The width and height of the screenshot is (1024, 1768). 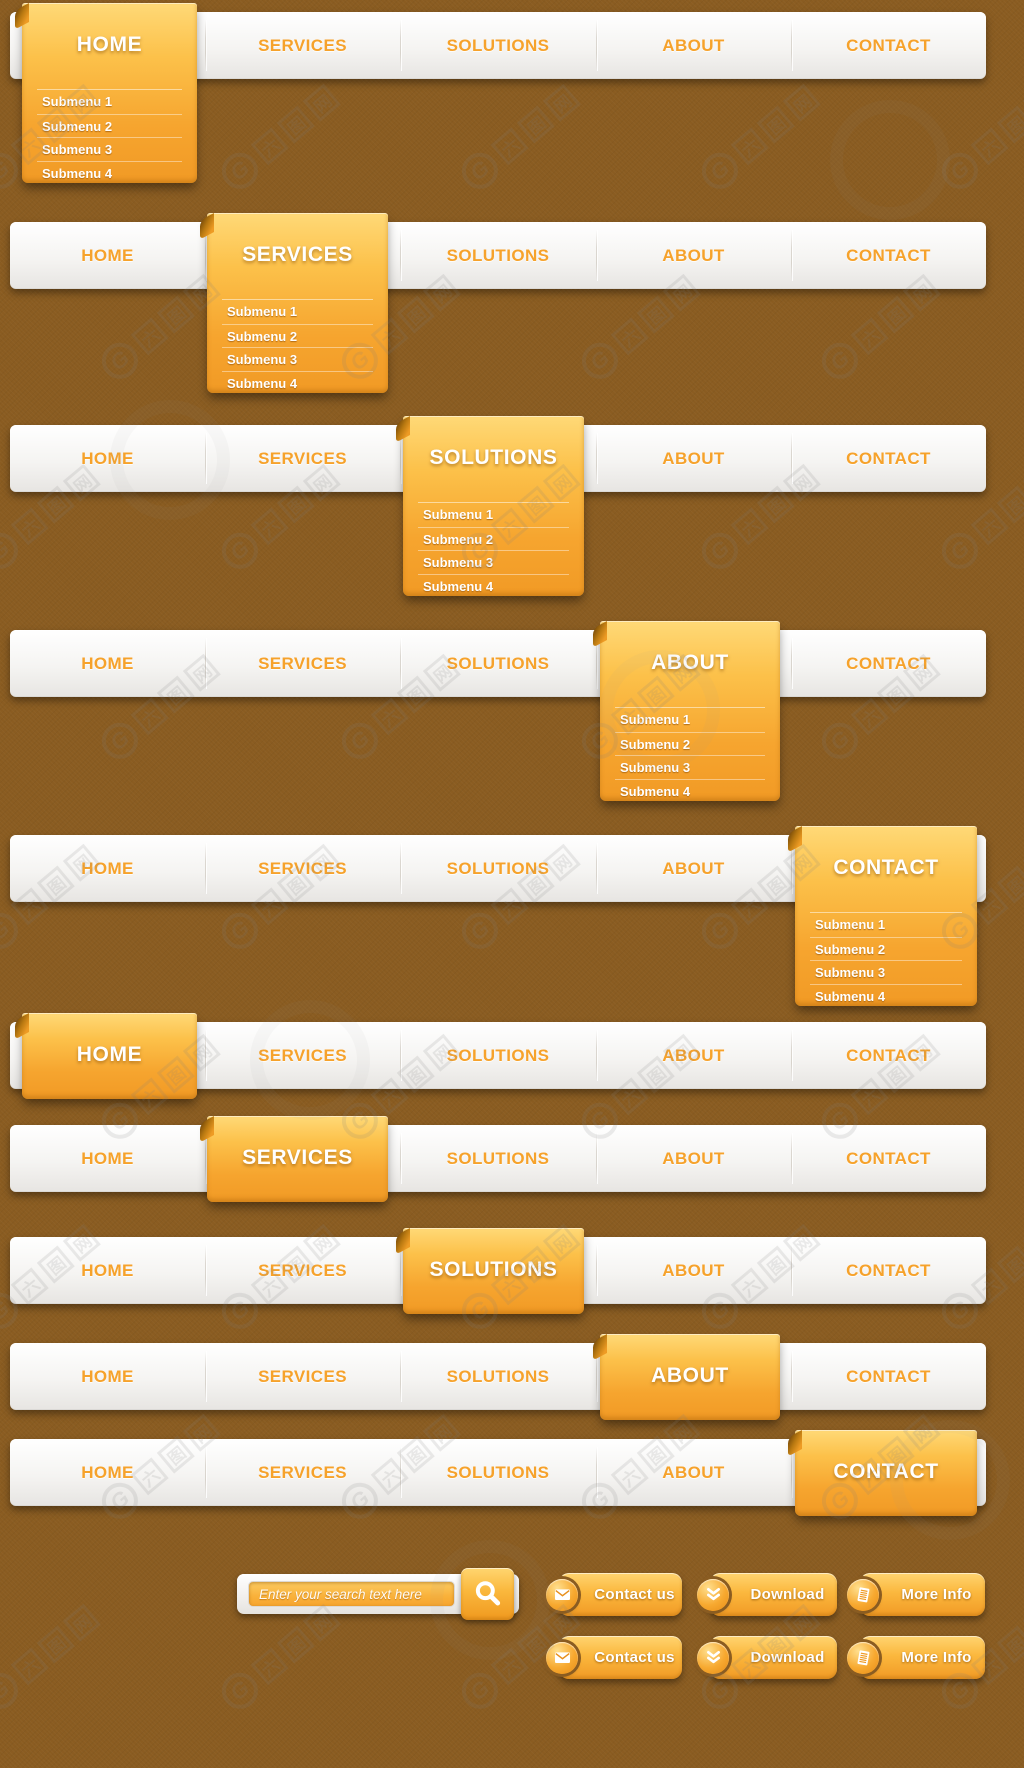 I want to click on active-tab-label: SOLUTIONS, so click(x=493, y=1269).